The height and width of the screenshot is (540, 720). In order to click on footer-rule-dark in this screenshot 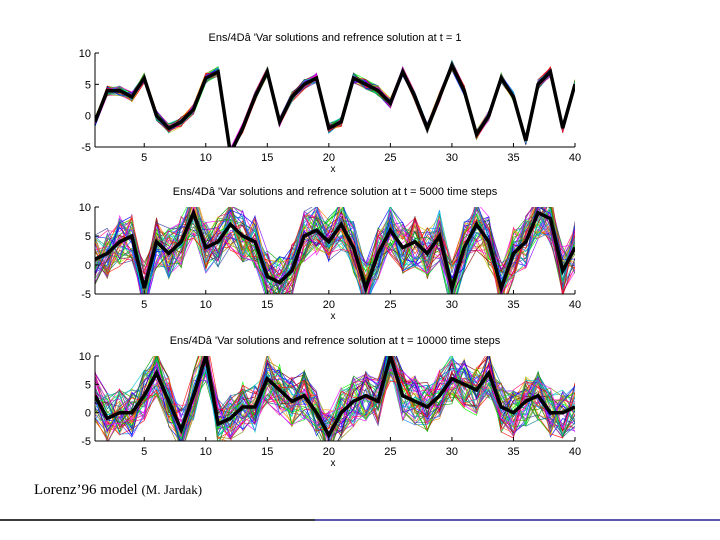, I will do `click(157, 520)`.